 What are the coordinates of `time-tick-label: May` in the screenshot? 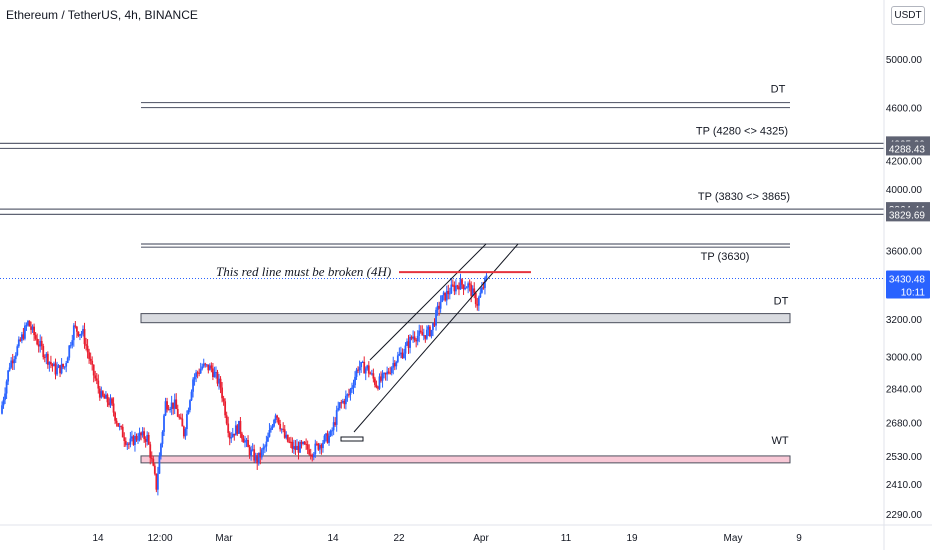 It's located at (733, 538).